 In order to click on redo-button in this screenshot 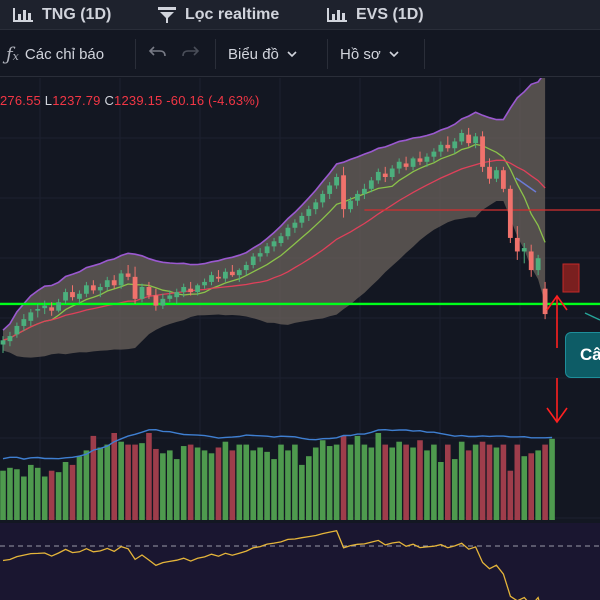, I will do `click(191, 54)`.